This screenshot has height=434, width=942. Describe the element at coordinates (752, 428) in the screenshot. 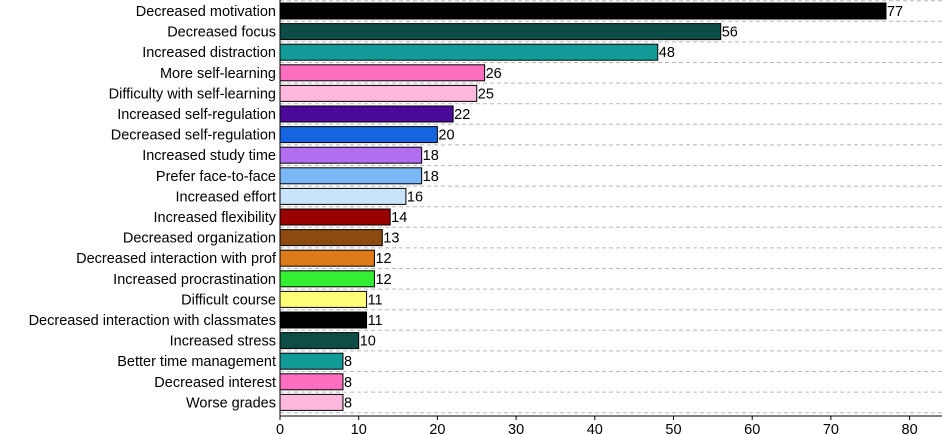

I see `x-tick-label: 60` at that location.